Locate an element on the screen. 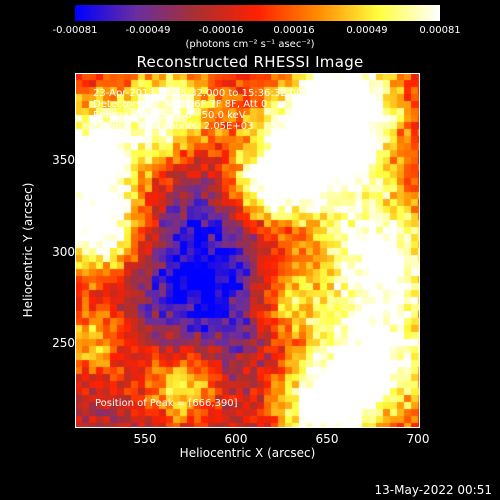  x-tick-label: 600 is located at coordinates (236, 439).